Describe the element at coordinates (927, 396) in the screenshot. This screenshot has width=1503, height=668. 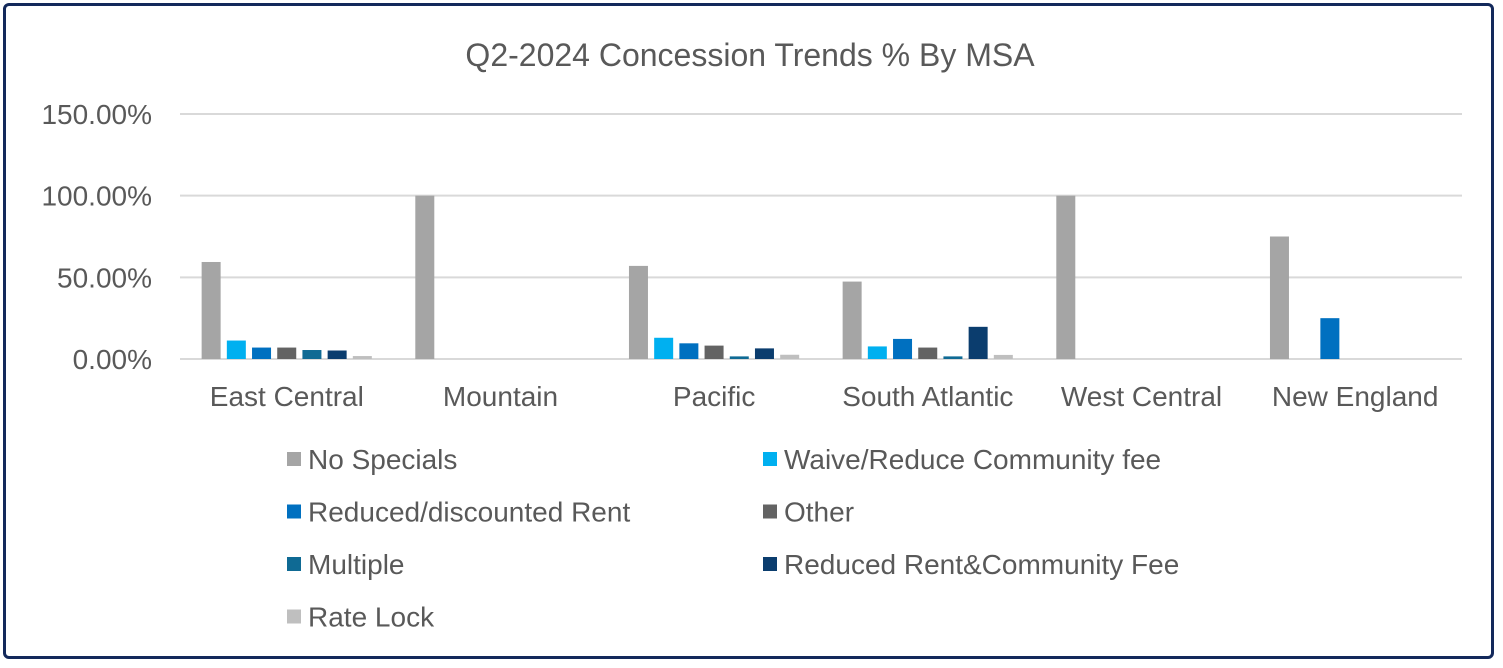
I see `x-tick-label: South Atlantic` at that location.